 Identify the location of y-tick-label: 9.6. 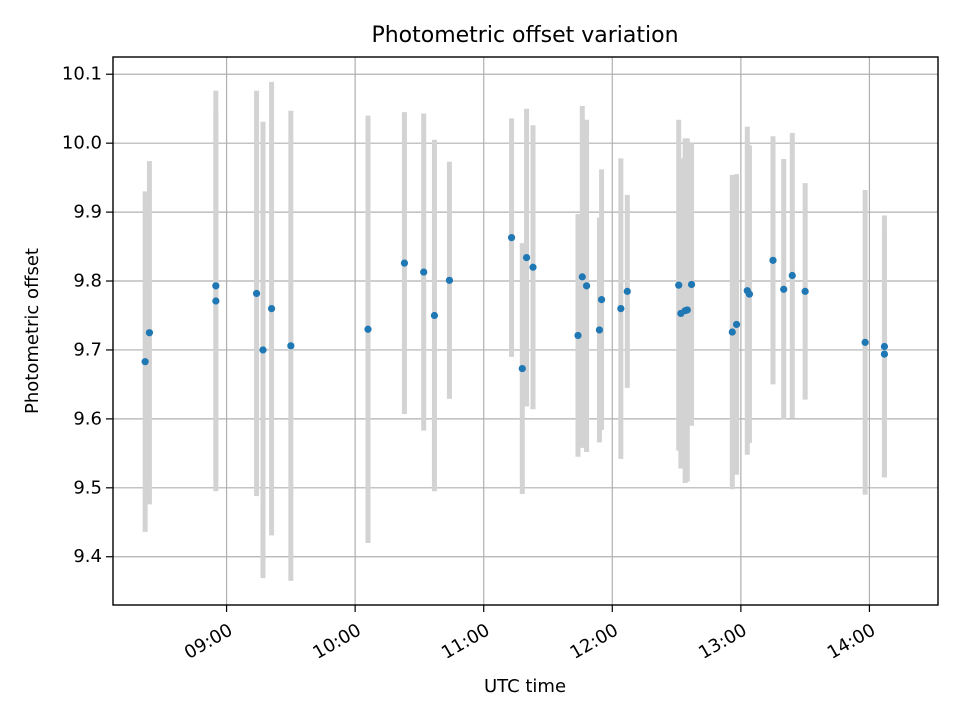
(87, 418).